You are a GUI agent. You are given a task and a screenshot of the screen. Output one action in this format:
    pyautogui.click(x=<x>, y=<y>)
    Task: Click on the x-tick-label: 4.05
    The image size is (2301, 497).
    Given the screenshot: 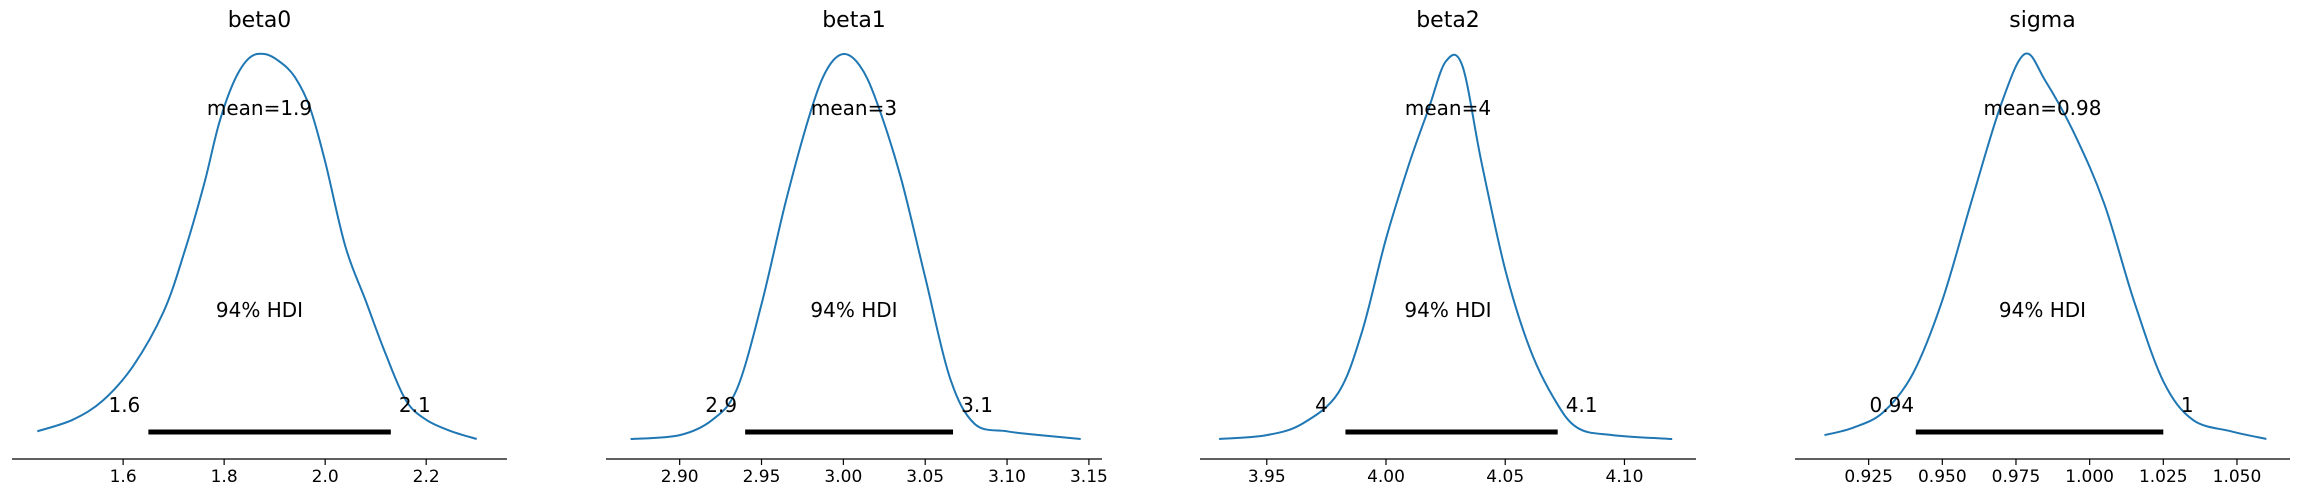 What is the action you would take?
    pyautogui.click(x=1505, y=477)
    